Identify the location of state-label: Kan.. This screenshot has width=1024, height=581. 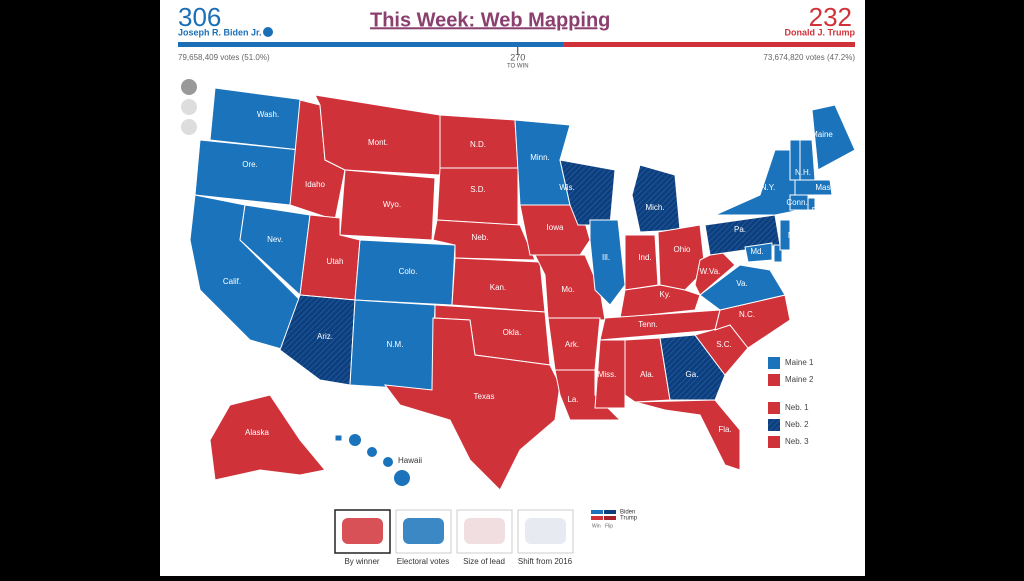
(498, 287).